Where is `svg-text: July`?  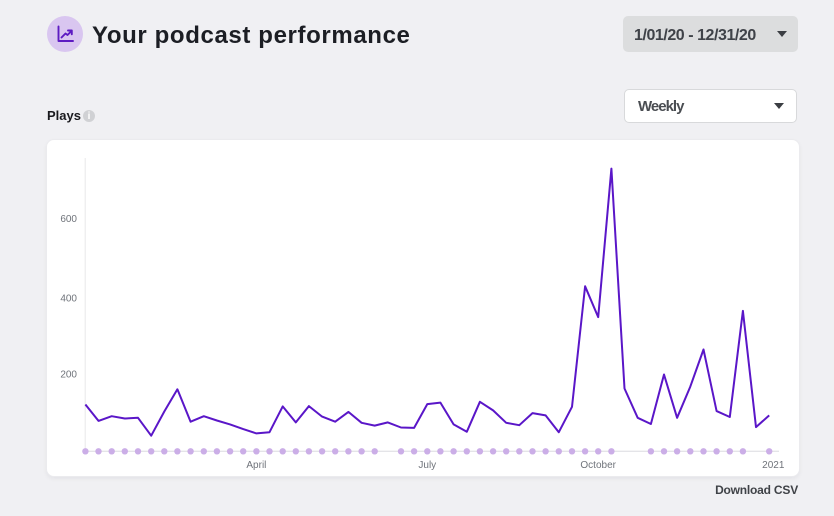
svg-text: July is located at coordinates (427, 465).